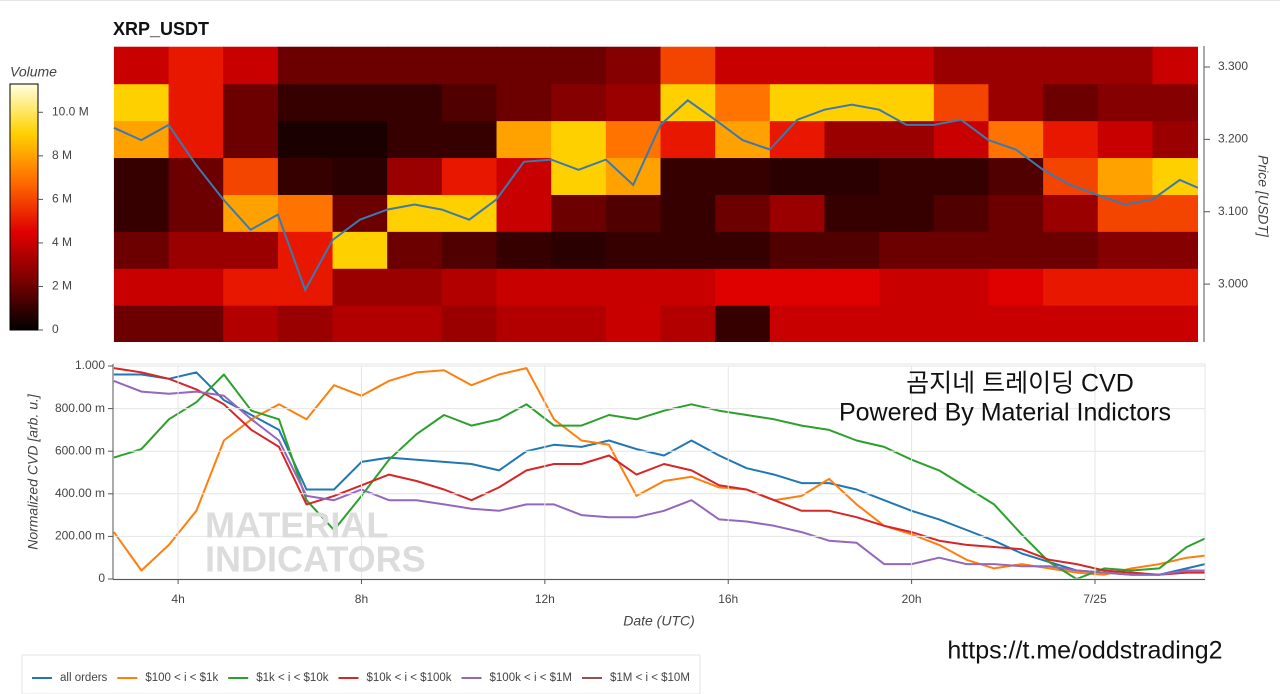 The height and width of the screenshot is (694, 1280). What do you see at coordinates (296, 525) in the screenshot?
I see `watermark: MATERIAL` at bounding box center [296, 525].